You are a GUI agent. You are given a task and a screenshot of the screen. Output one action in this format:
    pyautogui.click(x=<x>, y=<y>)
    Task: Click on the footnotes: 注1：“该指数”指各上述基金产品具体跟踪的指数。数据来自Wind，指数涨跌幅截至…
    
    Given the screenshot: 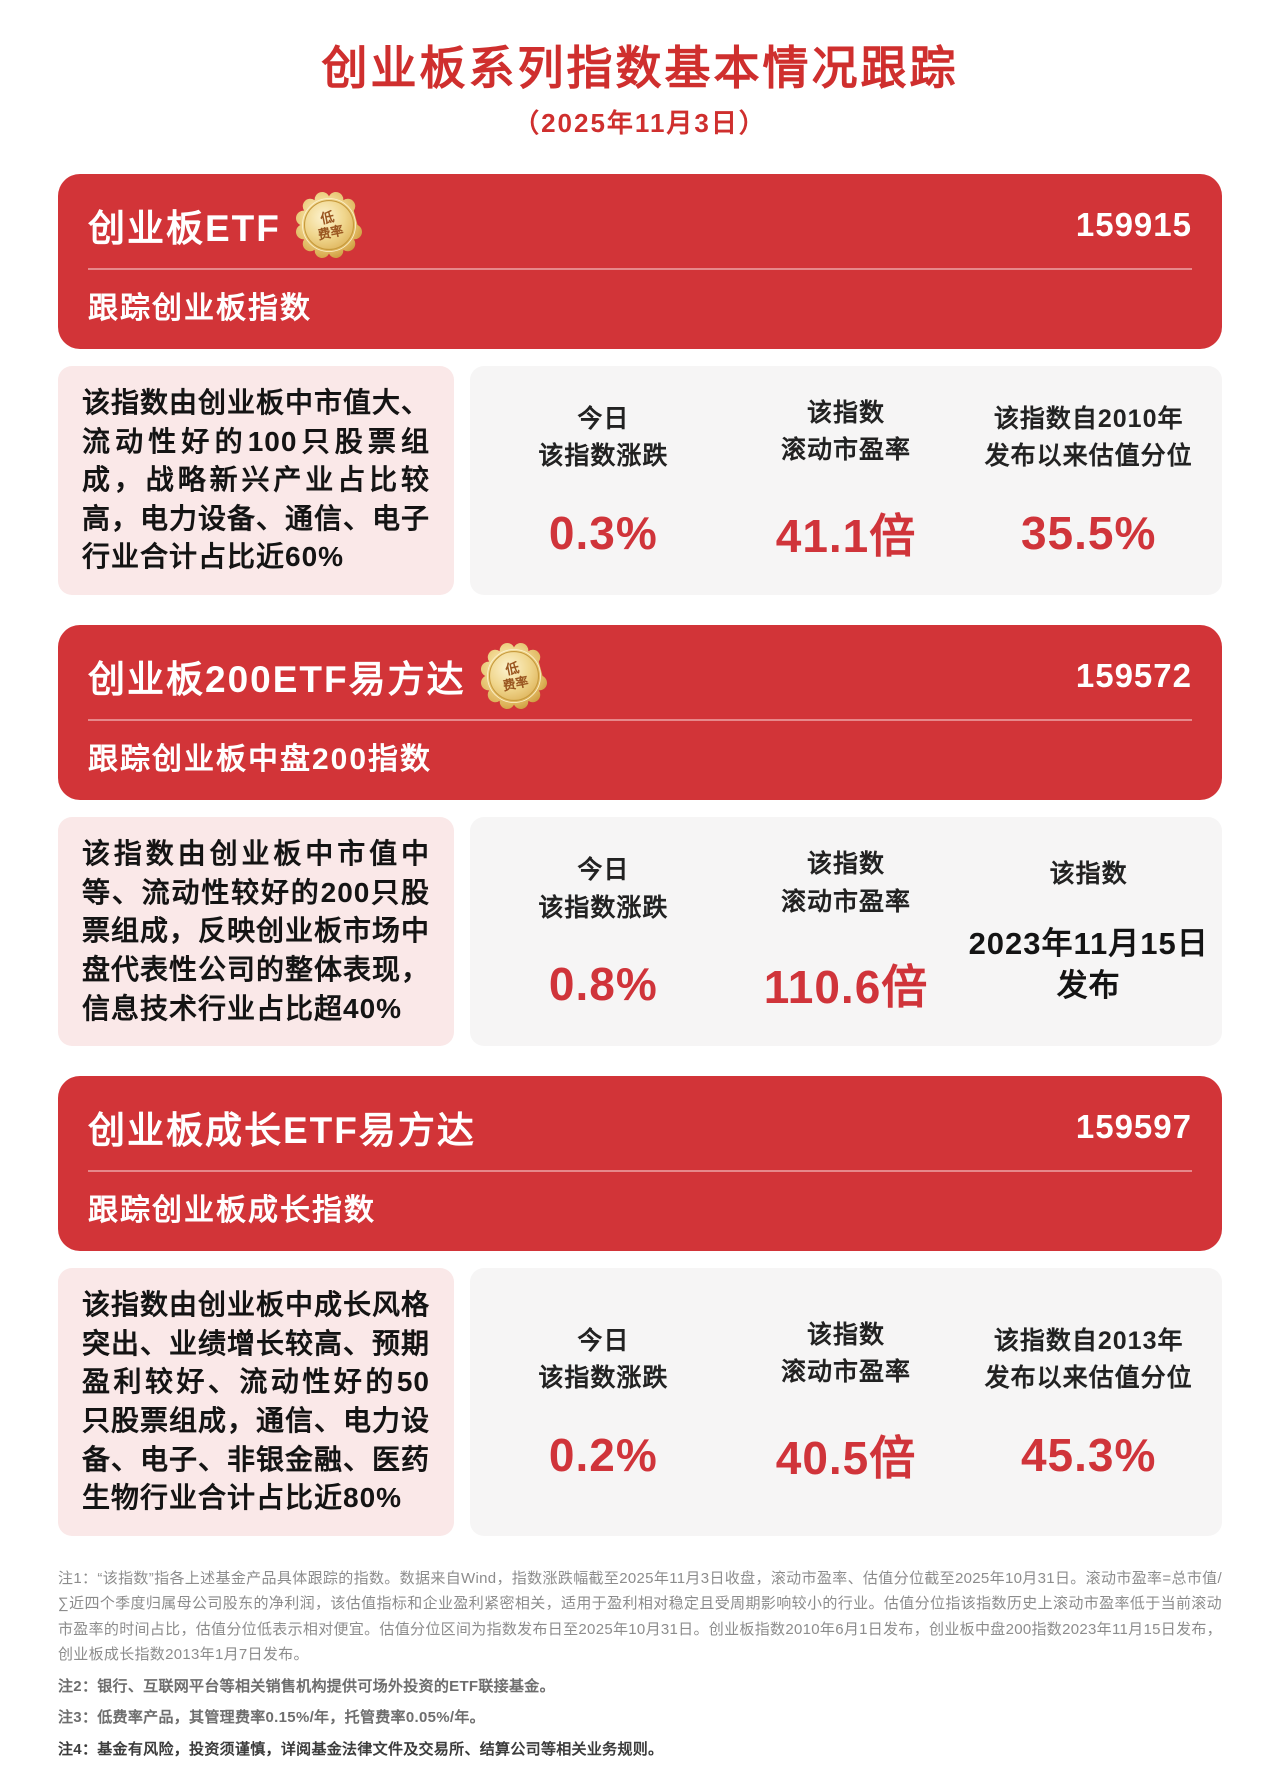 What is the action you would take?
    pyautogui.click(x=640, y=1664)
    